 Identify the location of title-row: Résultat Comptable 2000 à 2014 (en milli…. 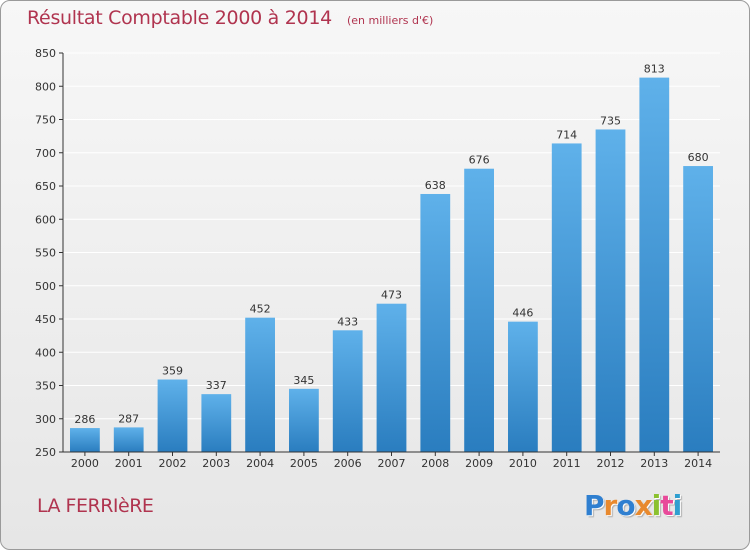
(230, 18).